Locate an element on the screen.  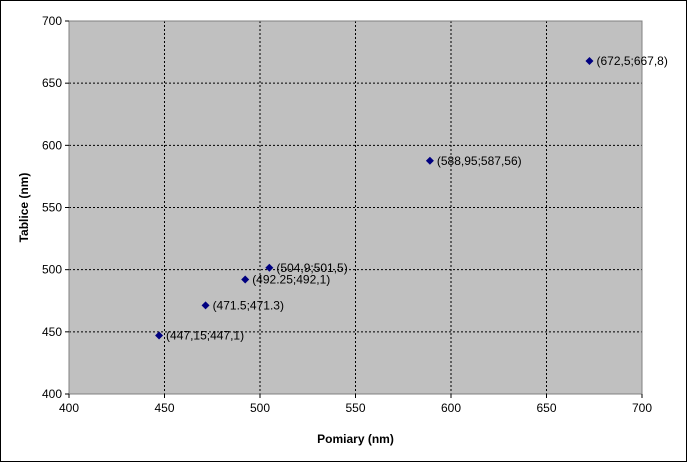
y-tick-label: 450 is located at coordinates (52, 332).